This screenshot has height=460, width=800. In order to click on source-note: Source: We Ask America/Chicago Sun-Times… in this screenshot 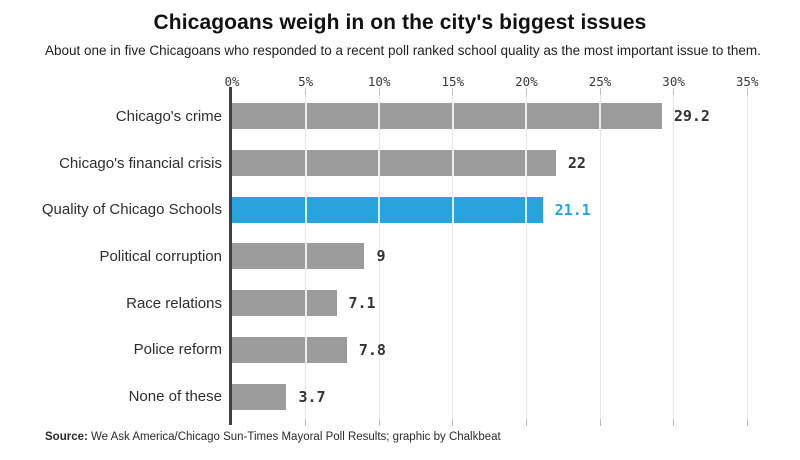, I will do `click(273, 437)`.